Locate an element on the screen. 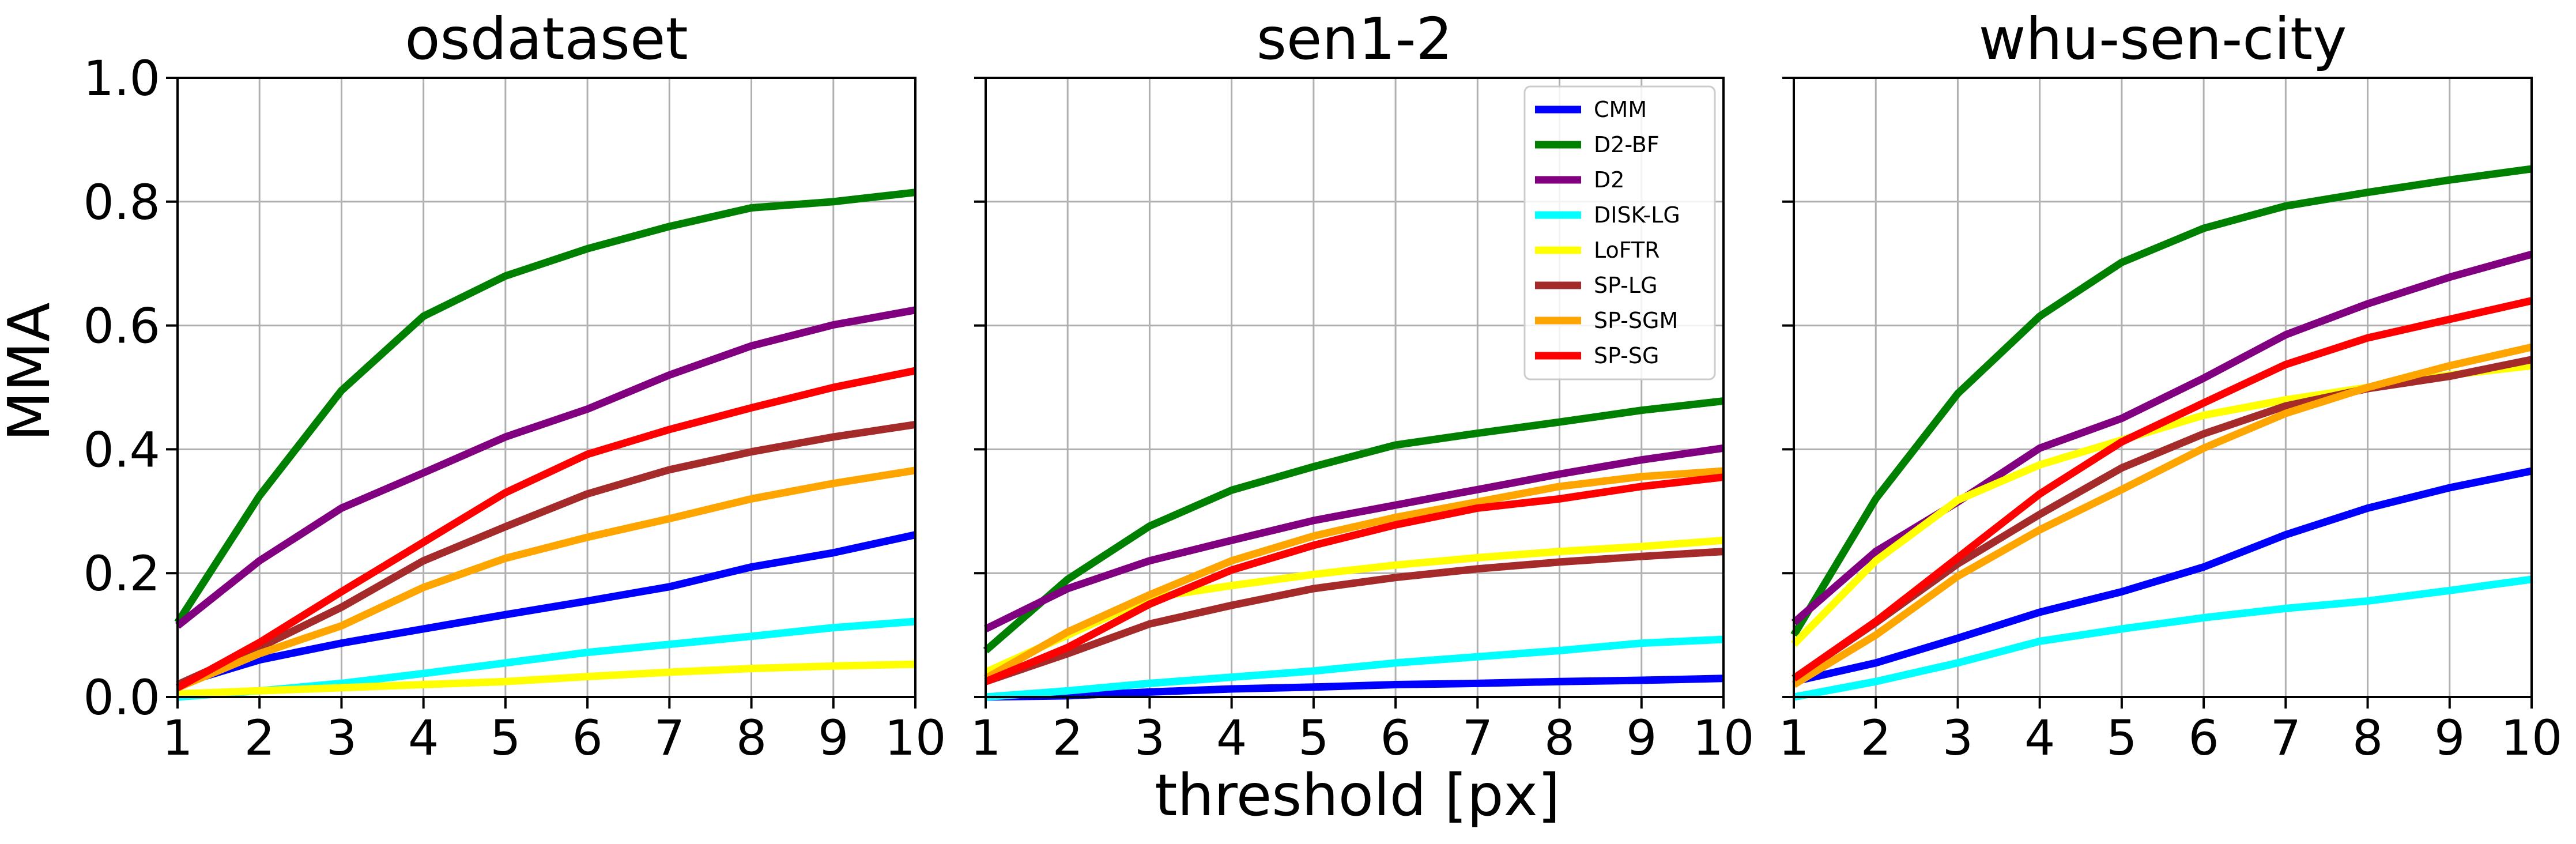 The width and height of the screenshot is (2576, 844). y-tick-label: 0.2 is located at coordinates (121, 573).